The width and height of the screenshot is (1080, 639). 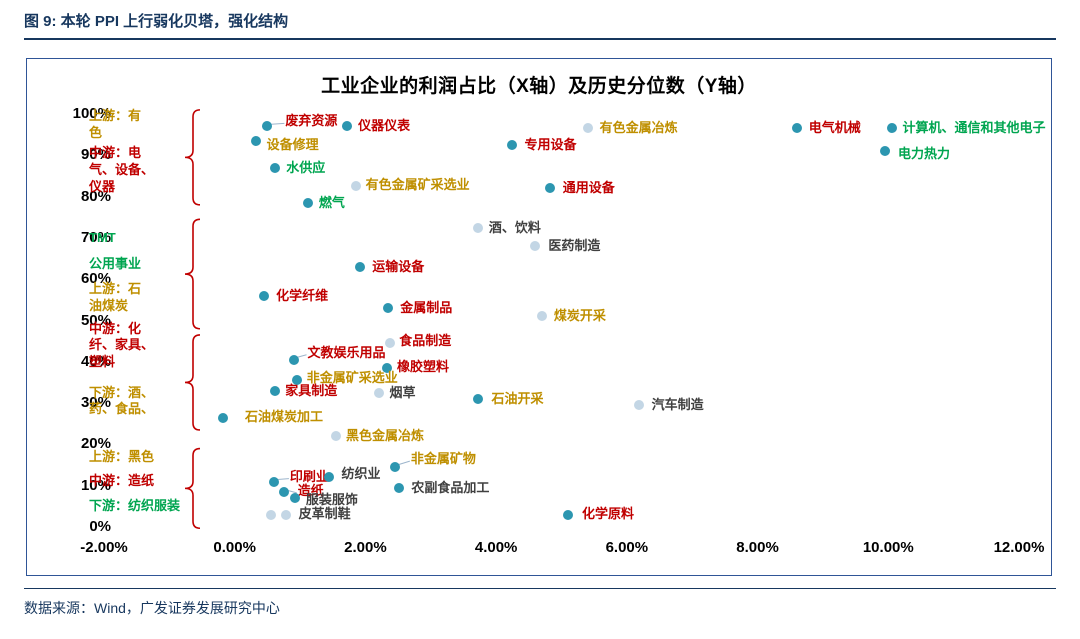 I want to click on axis-group-label: 中游：电气、设备、仪器, so click(x=122, y=169).